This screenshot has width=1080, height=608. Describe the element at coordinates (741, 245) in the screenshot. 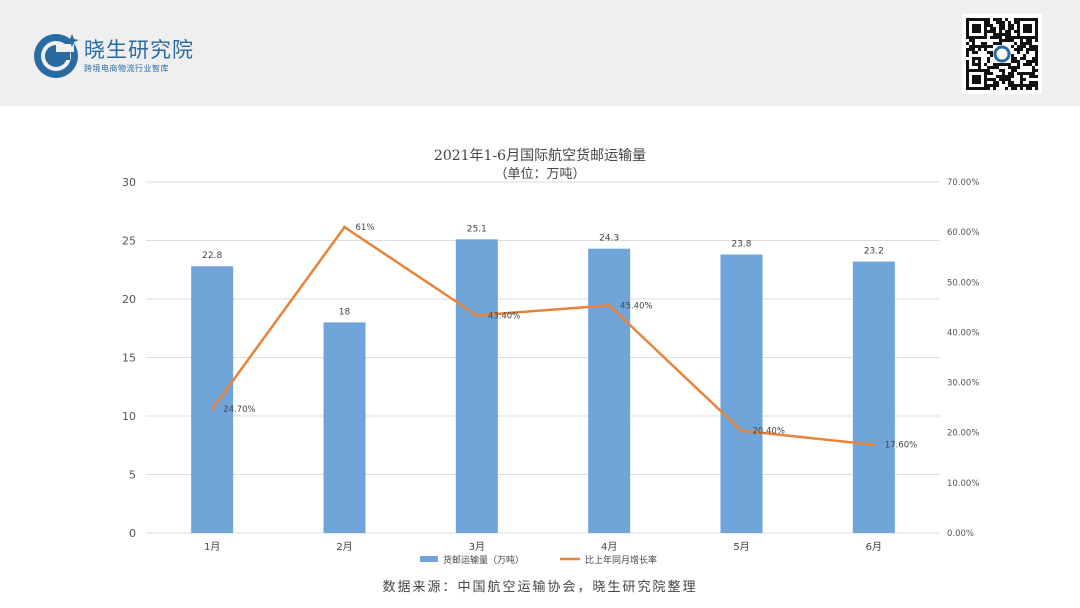

I see `bar-data-label: 23.8` at that location.